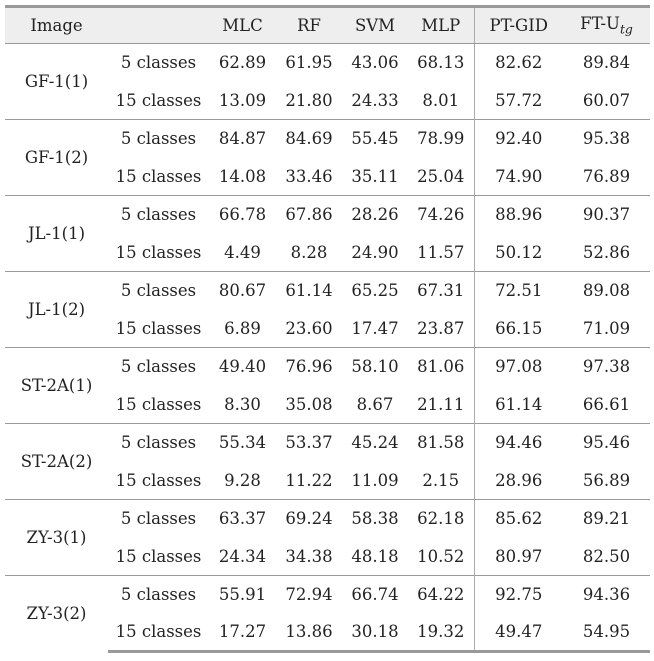  What do you see at coordinates (242, 594) in the screenshot?
I see `mlc-value-cell: 55.91` at bounding box center [242, 594].